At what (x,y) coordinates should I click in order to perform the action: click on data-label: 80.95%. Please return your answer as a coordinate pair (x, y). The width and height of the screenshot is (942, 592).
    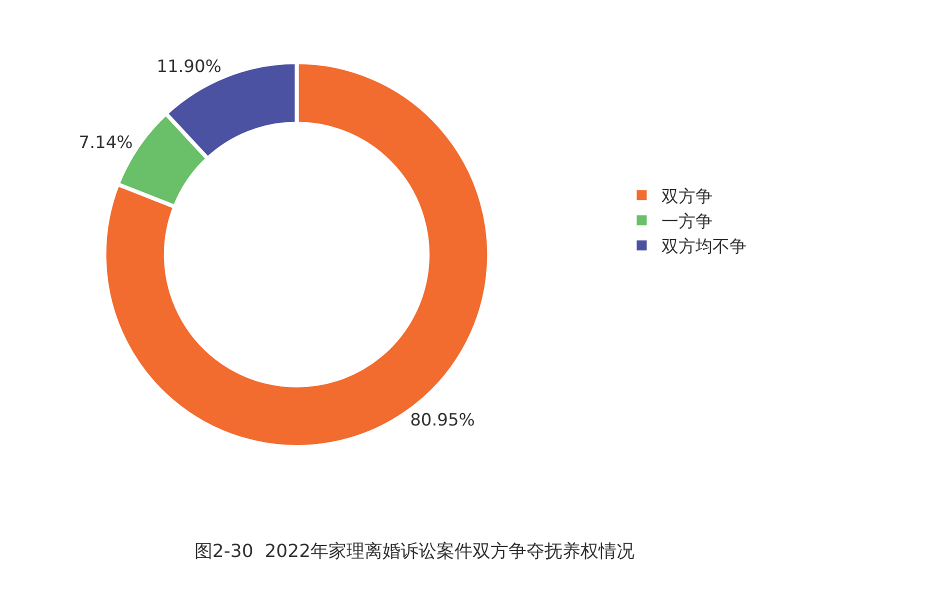
    Looking at the image, I should click on (442, 420).